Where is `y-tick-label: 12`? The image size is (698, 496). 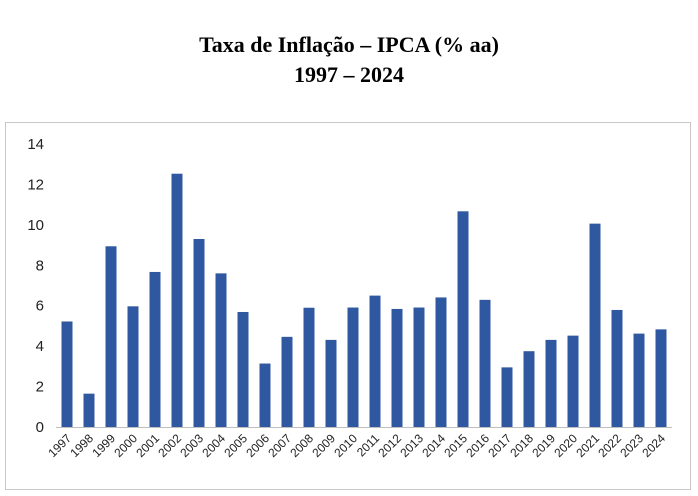 y-tick-label: 12 is located at coordinates (35, 184).